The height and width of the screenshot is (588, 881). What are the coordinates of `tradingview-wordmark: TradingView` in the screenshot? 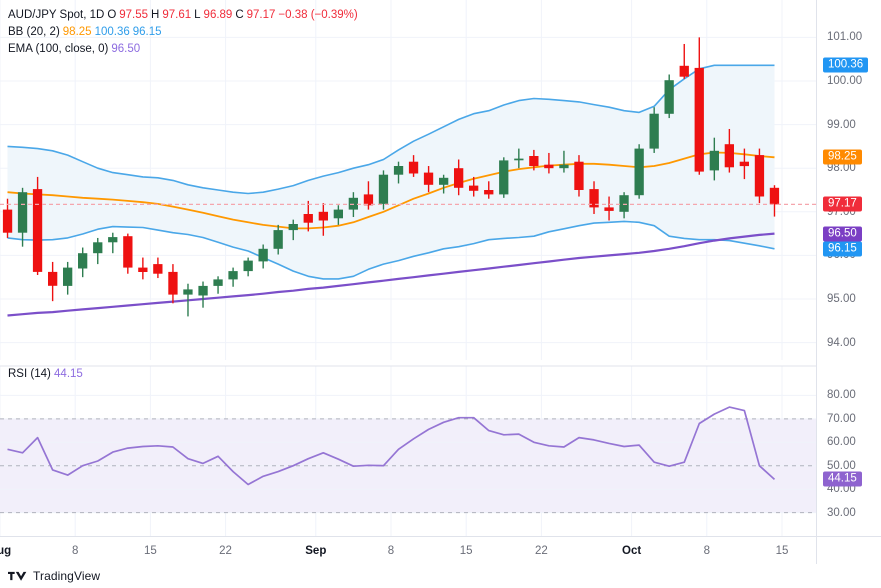 It's located at (67, 576).